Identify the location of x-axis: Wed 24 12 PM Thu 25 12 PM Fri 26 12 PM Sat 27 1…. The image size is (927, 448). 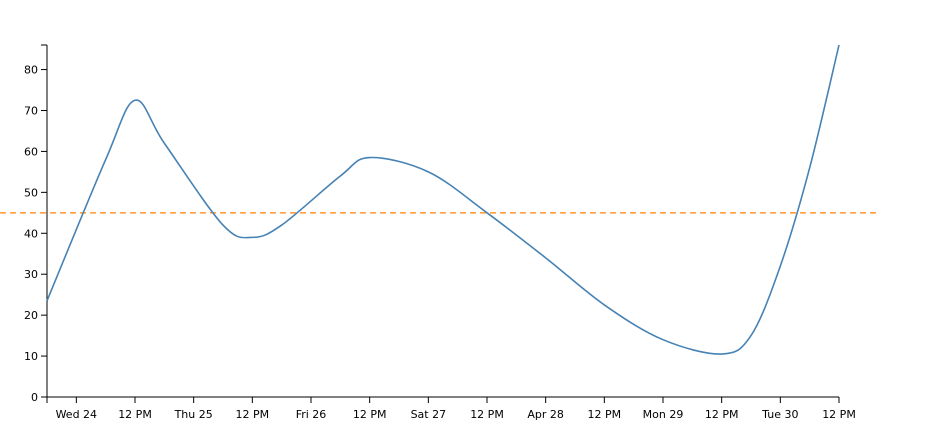
(451, 408).